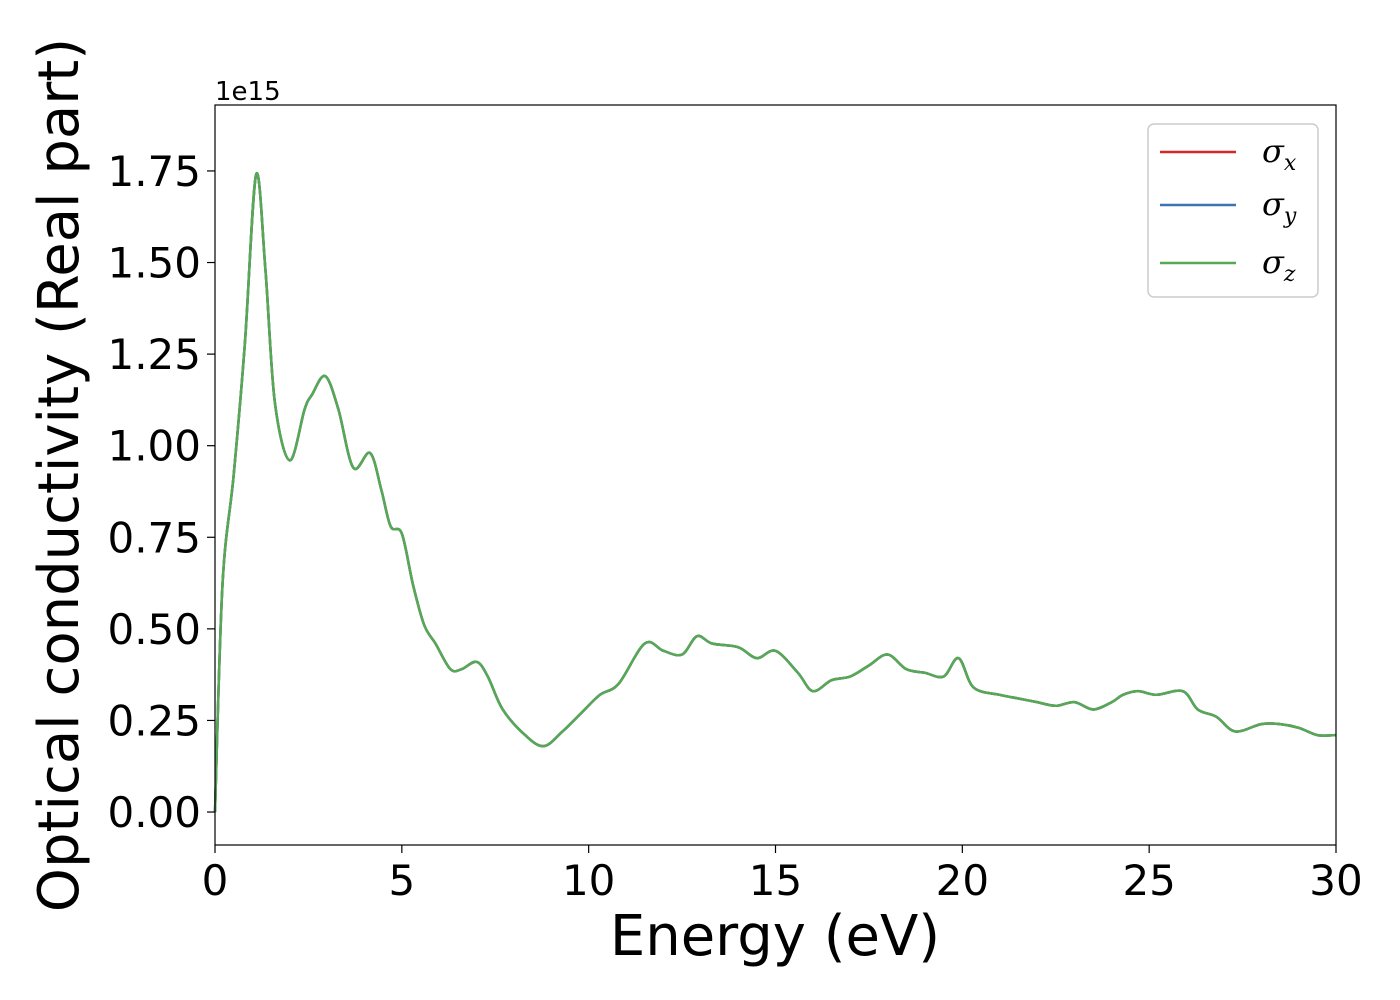 The image size is (1400, 1000). What do you see at coordinates (401, 880) in the screenshot?
I see `x-tick-label: 5` at bounding box center [401, 880].